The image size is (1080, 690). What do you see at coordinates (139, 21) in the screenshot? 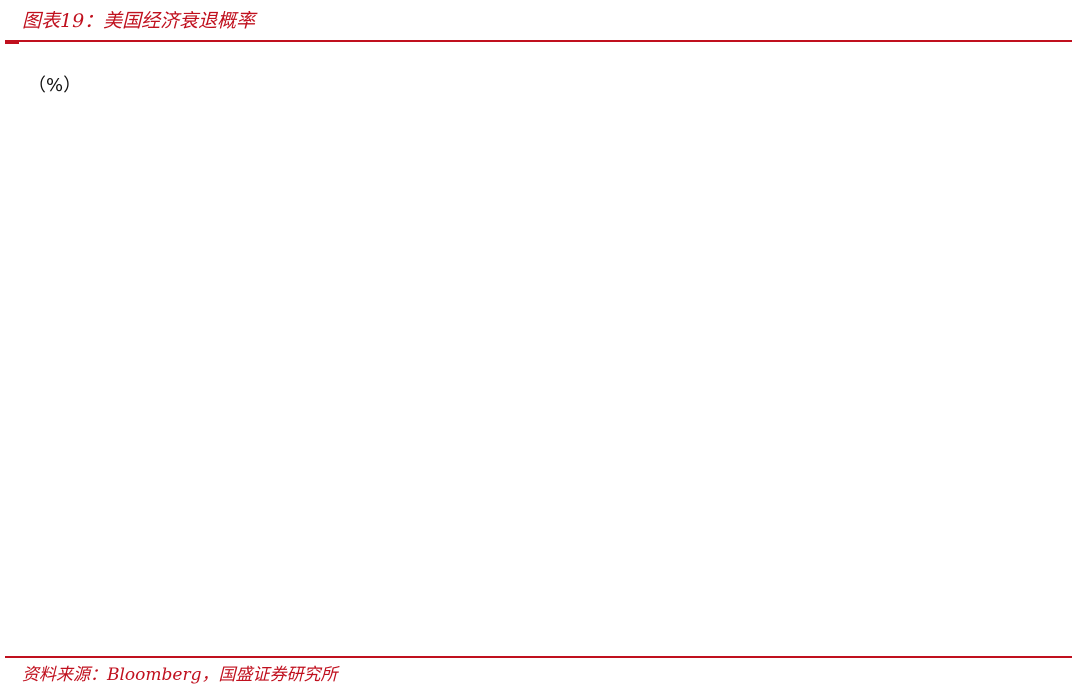
I see `chart-title: 图表19：美国经济衰退概率` at bounding box center [139, 21].